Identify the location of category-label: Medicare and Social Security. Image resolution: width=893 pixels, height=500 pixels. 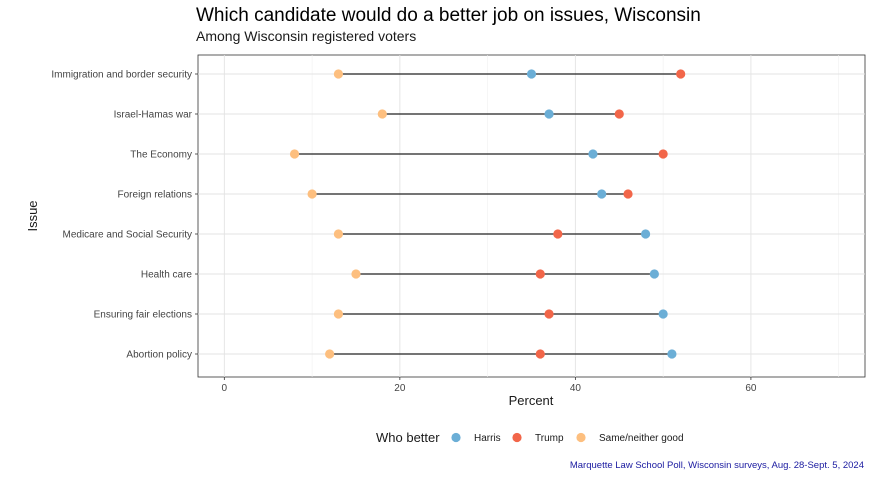
(127, 235).